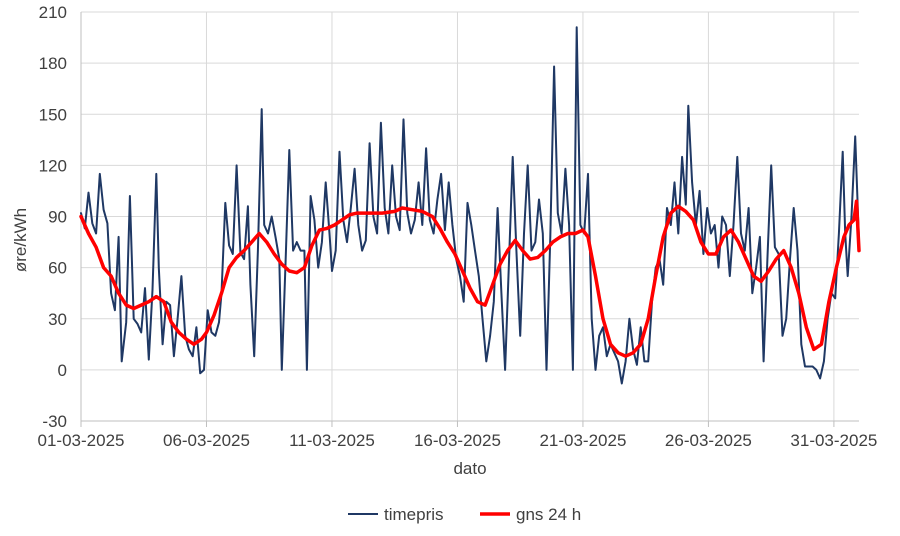 This screenshot has height=536, width=900. What do you see at coordinates (53, 63) in the screenshot?
I see `y-tick-label: 180` at bounding box center [53, 63].